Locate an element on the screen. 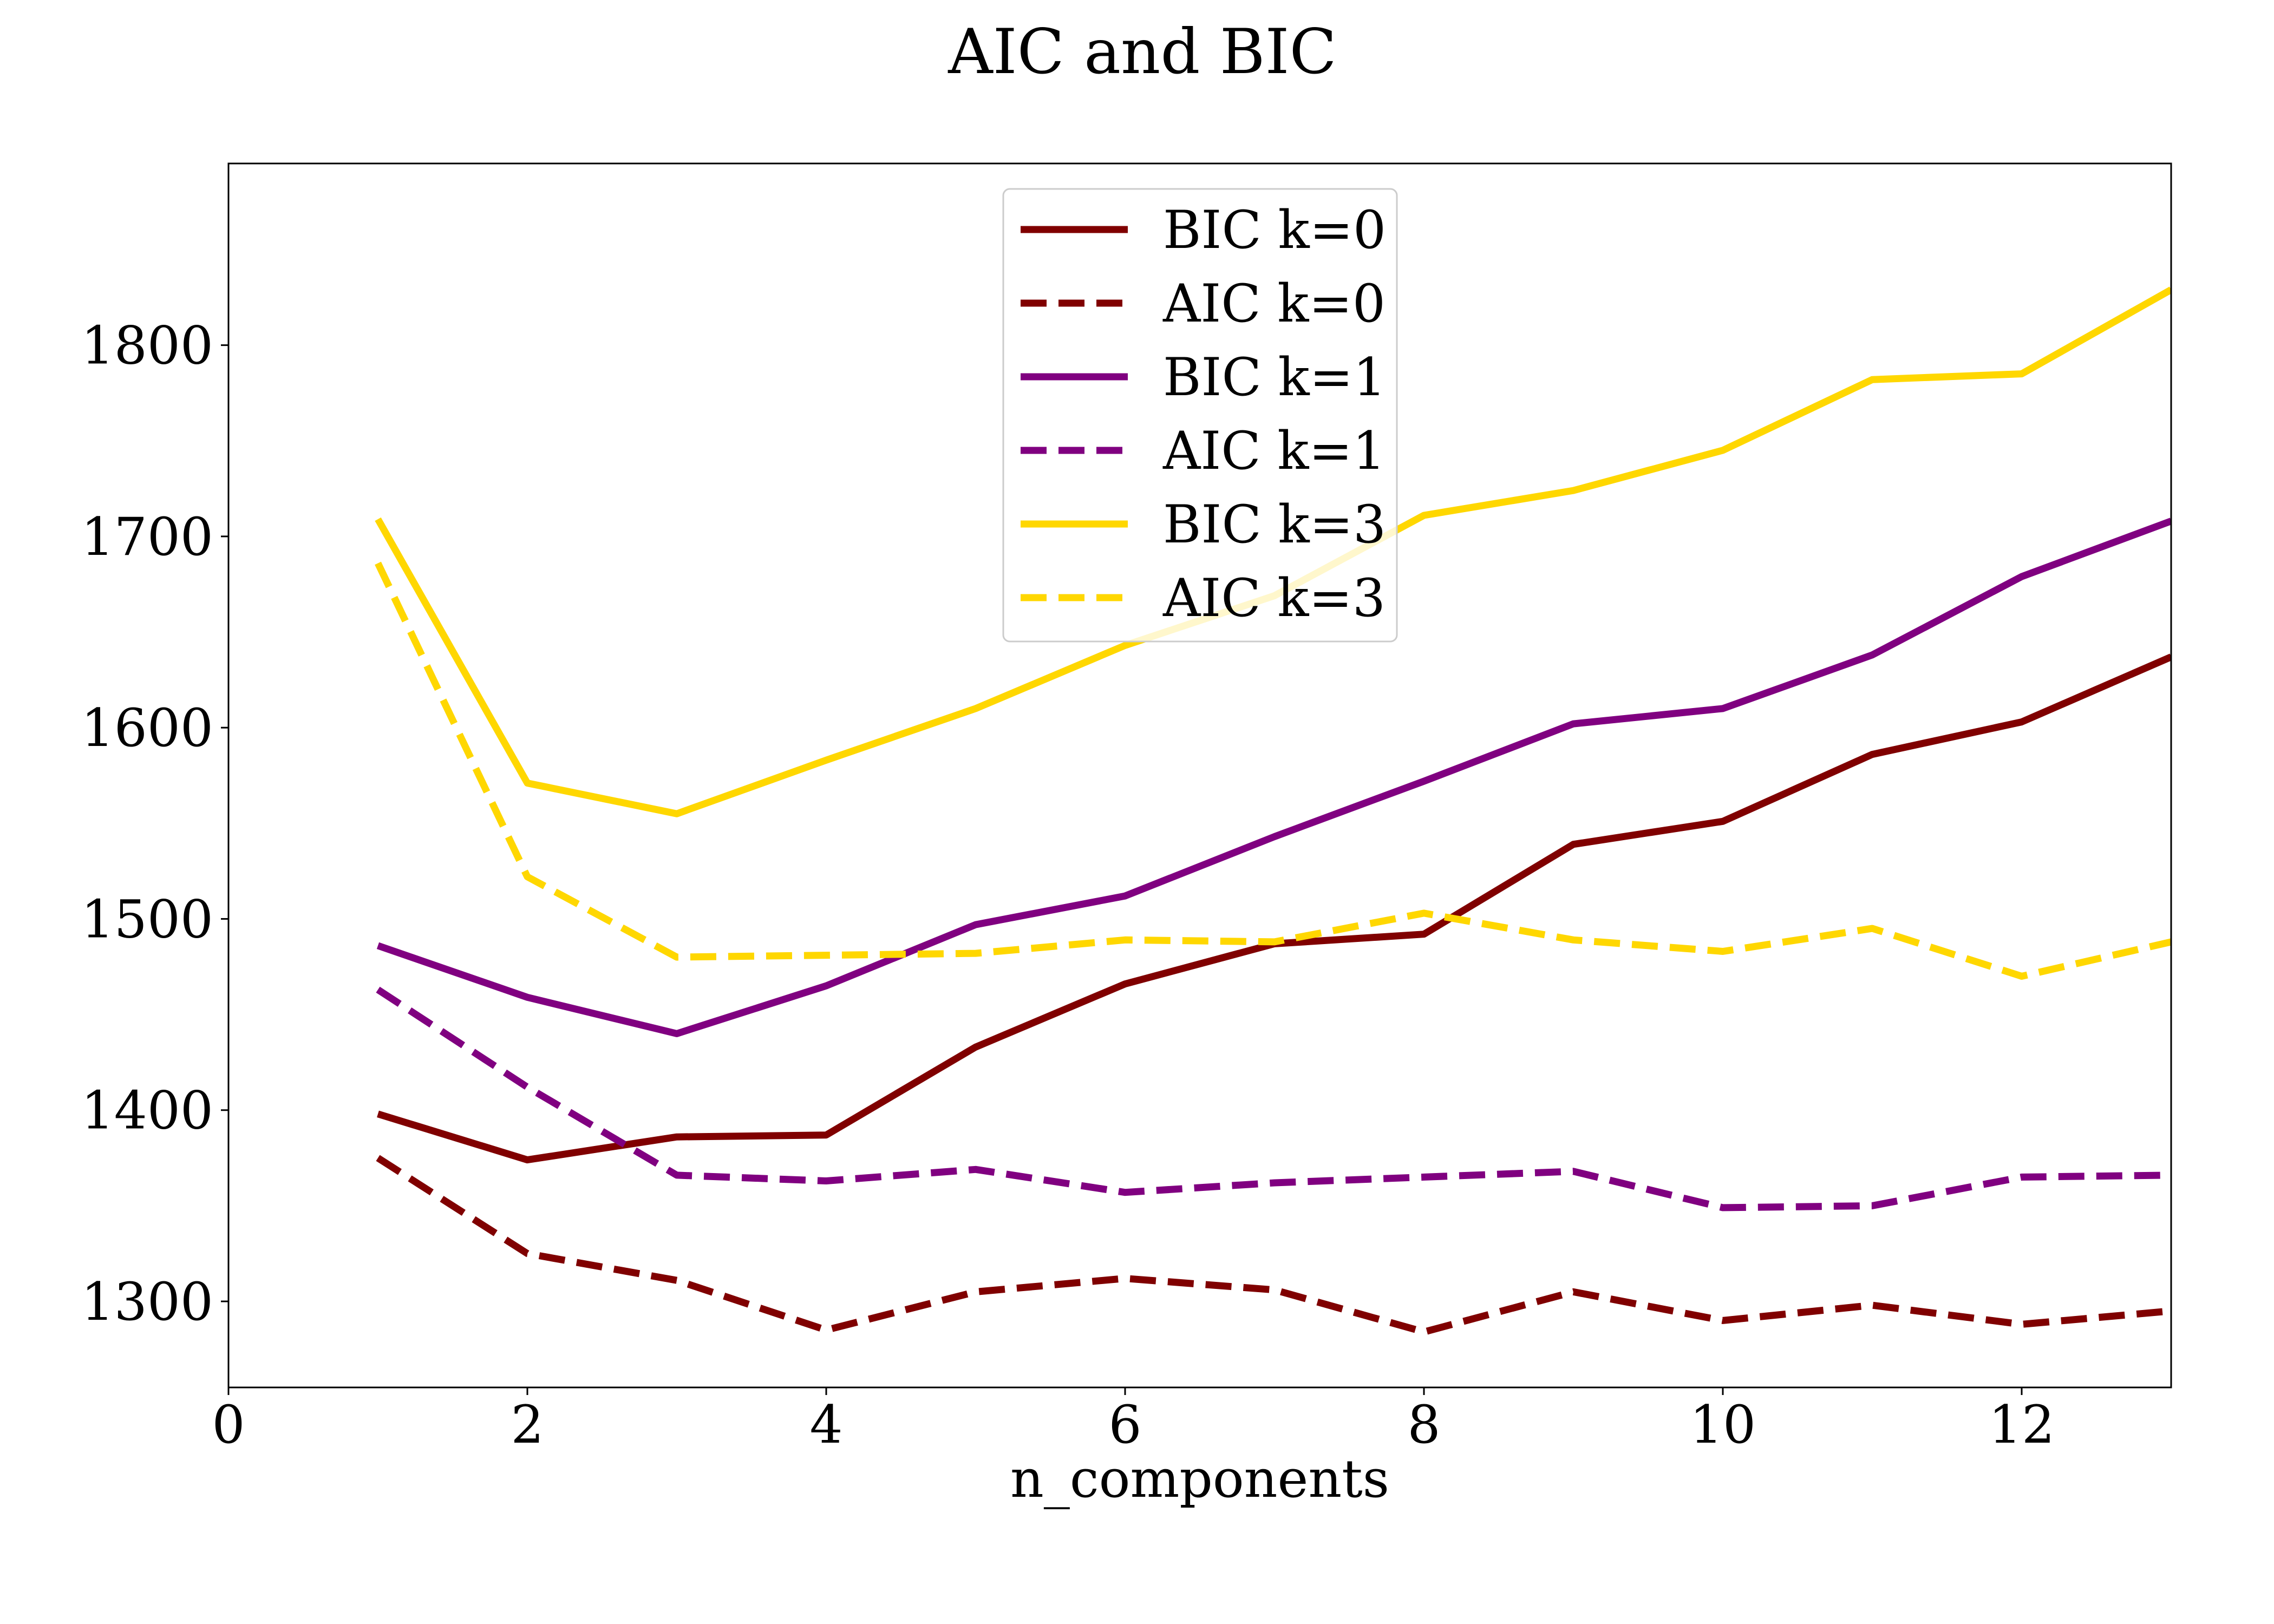 This screenshot has height=1624, width=2274. y-tick-label: 1400 is located at coordinates (147, 1111).